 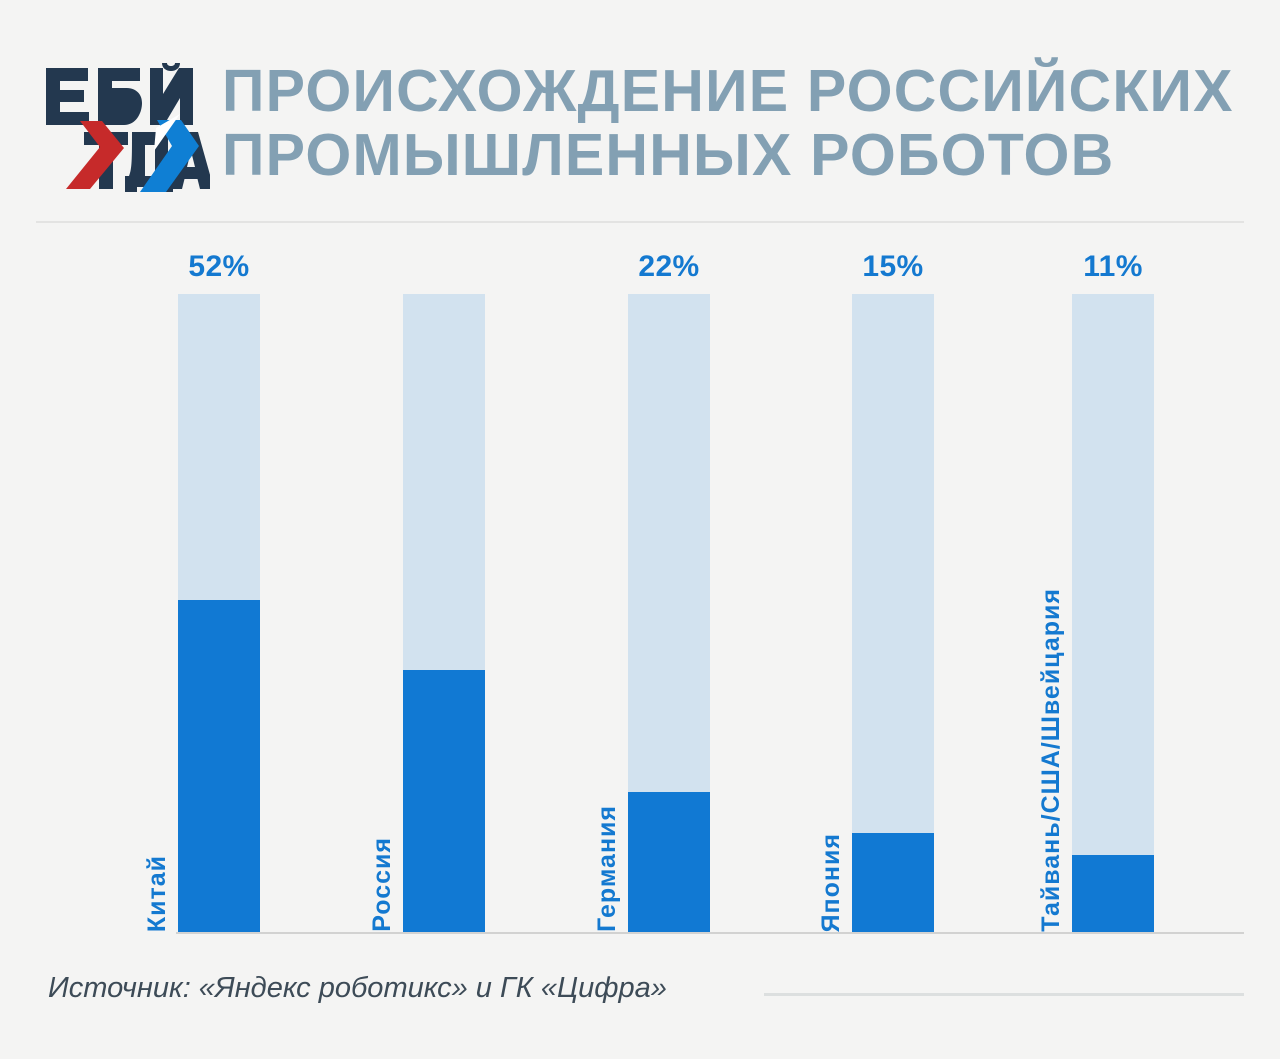 What do you see at coordinates (710, 933) in the screenshot?
I see `chart-baseline-axis` at bounding box center [710, 933].